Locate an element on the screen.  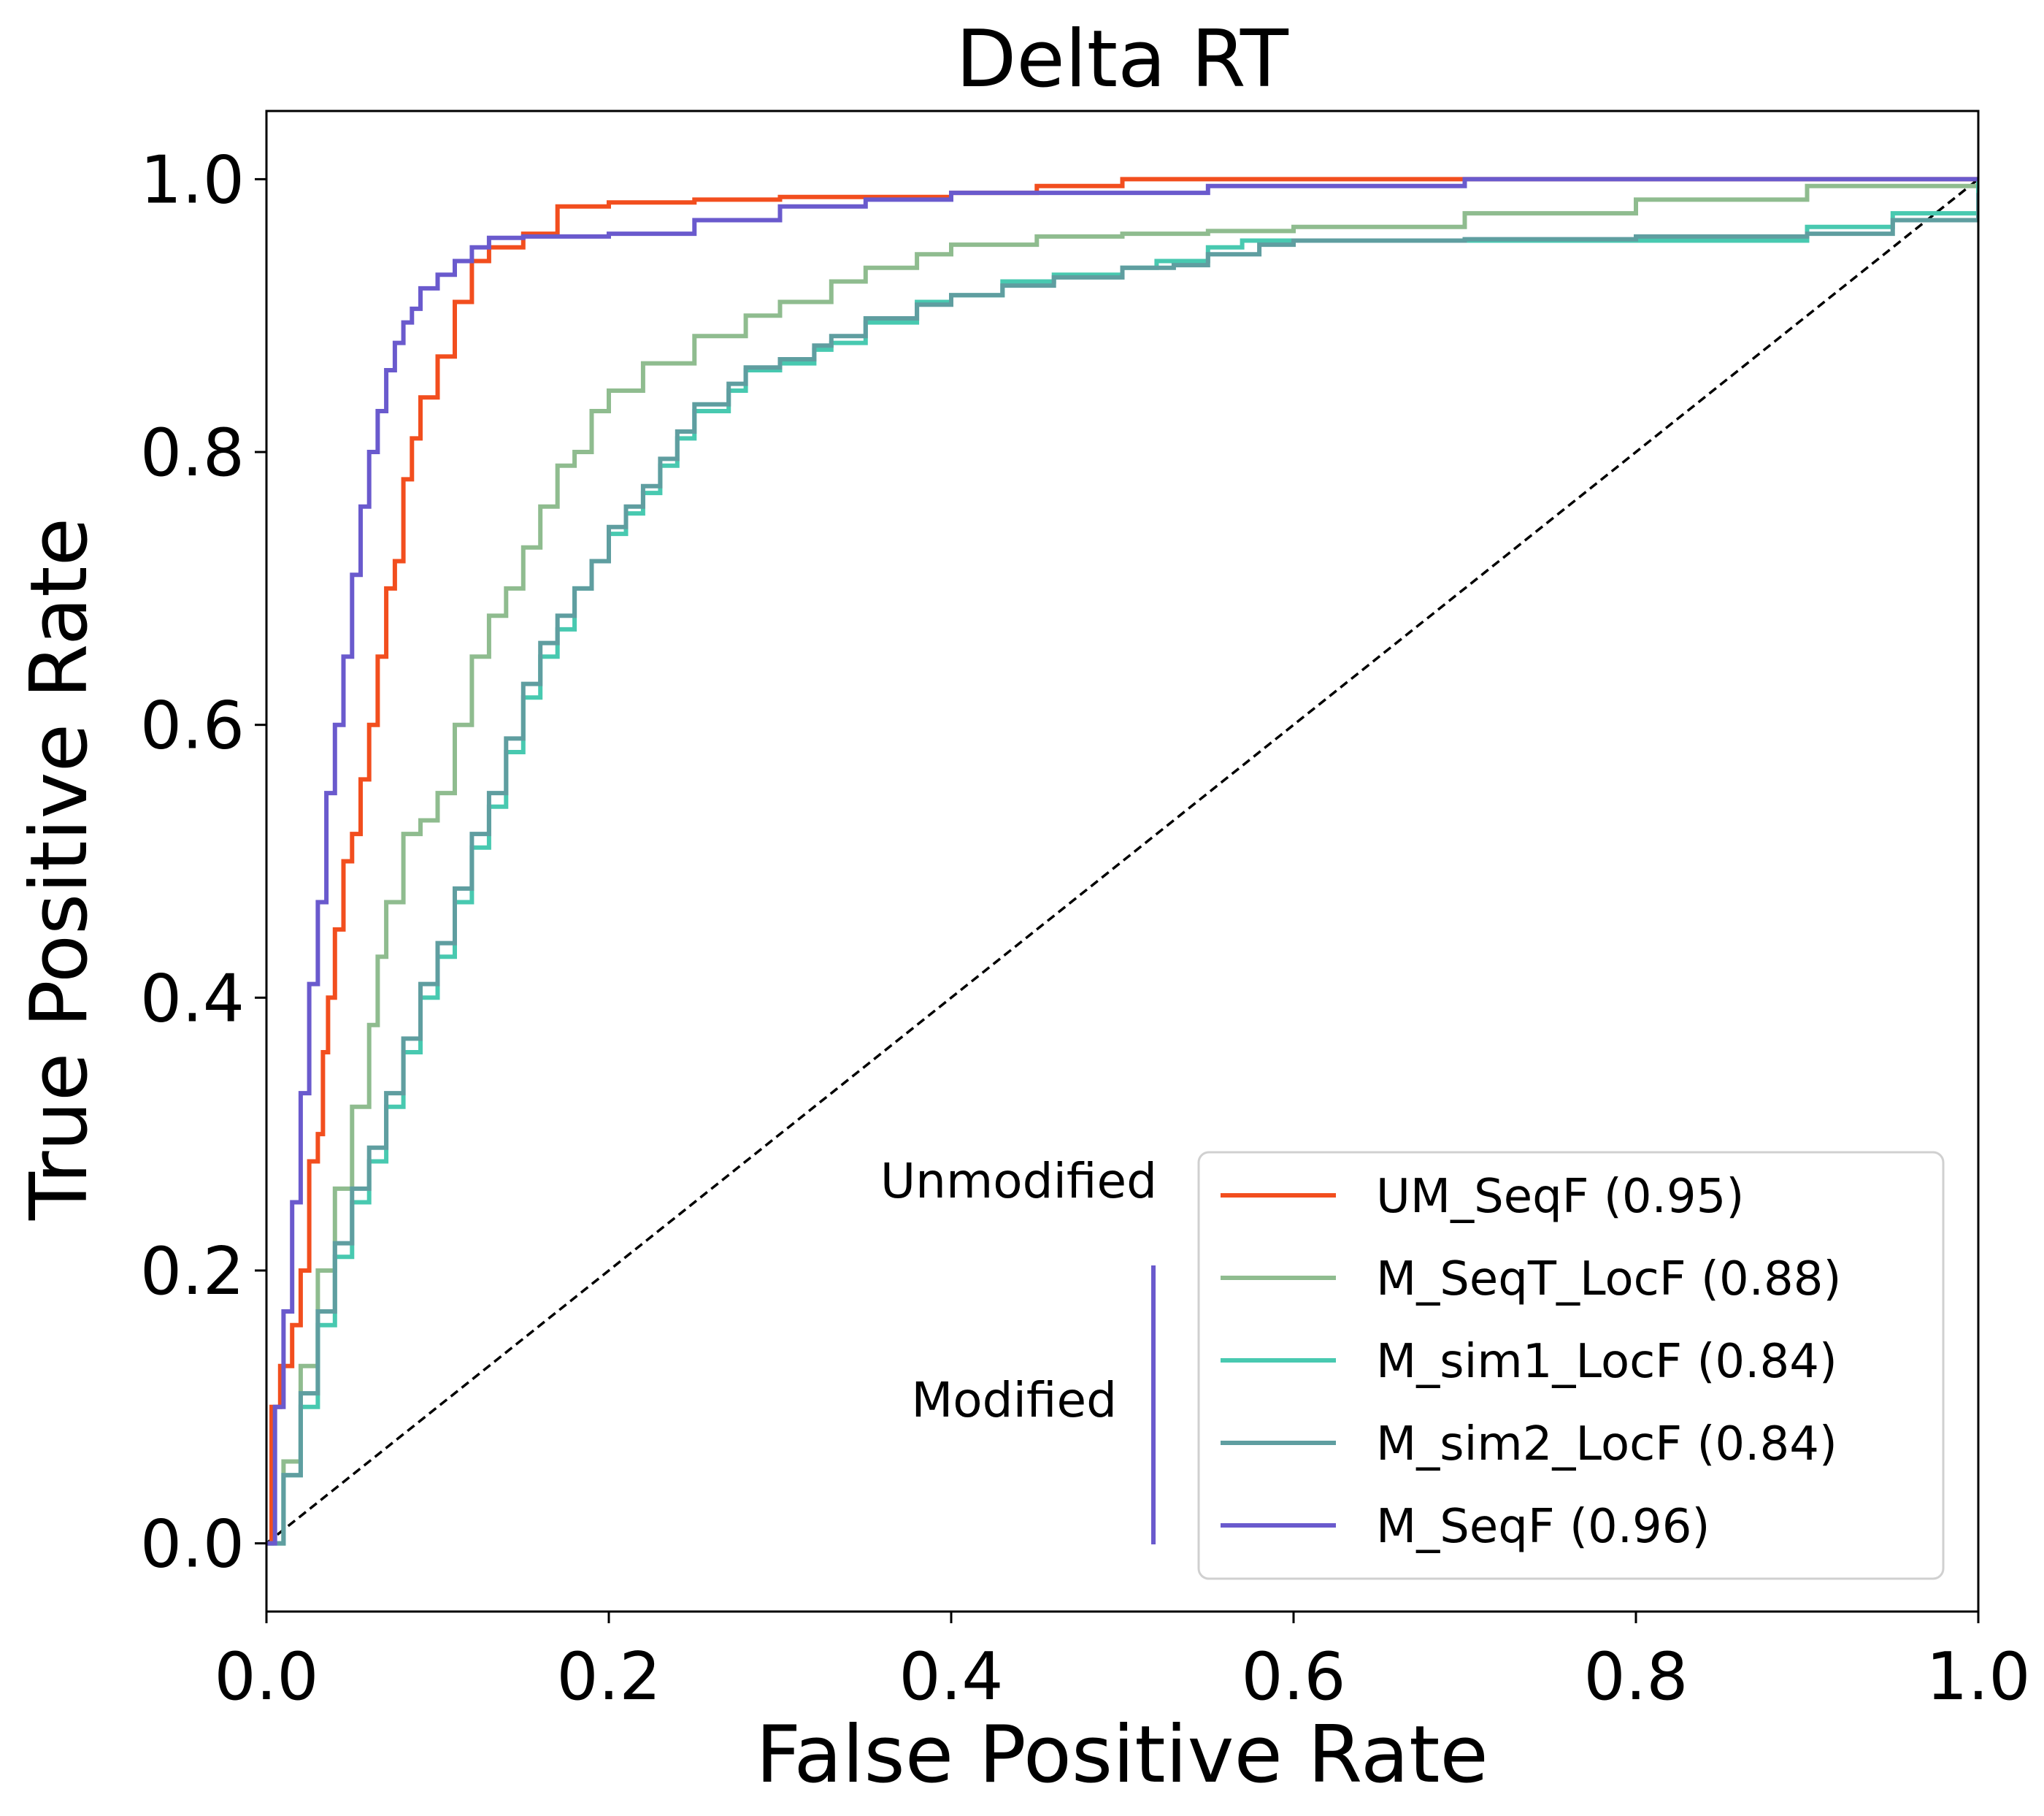
y-tick-label: 0.8 is located at coordinates (192, 453).